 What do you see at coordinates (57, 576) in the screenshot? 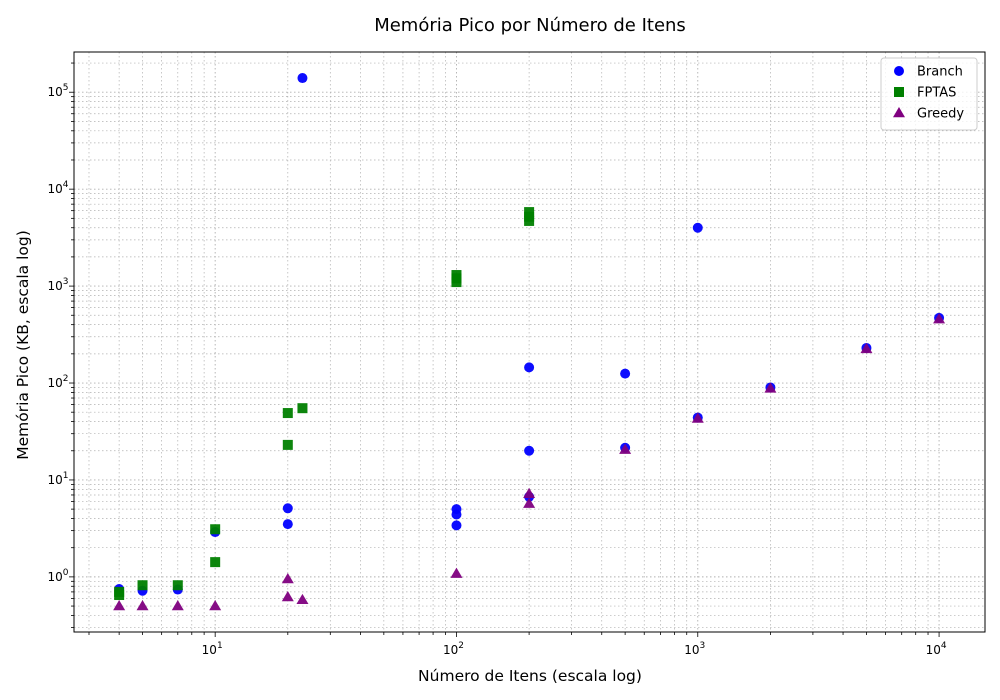
I see `y-tick-label: 10⁰` at bounding box center [57, 576].